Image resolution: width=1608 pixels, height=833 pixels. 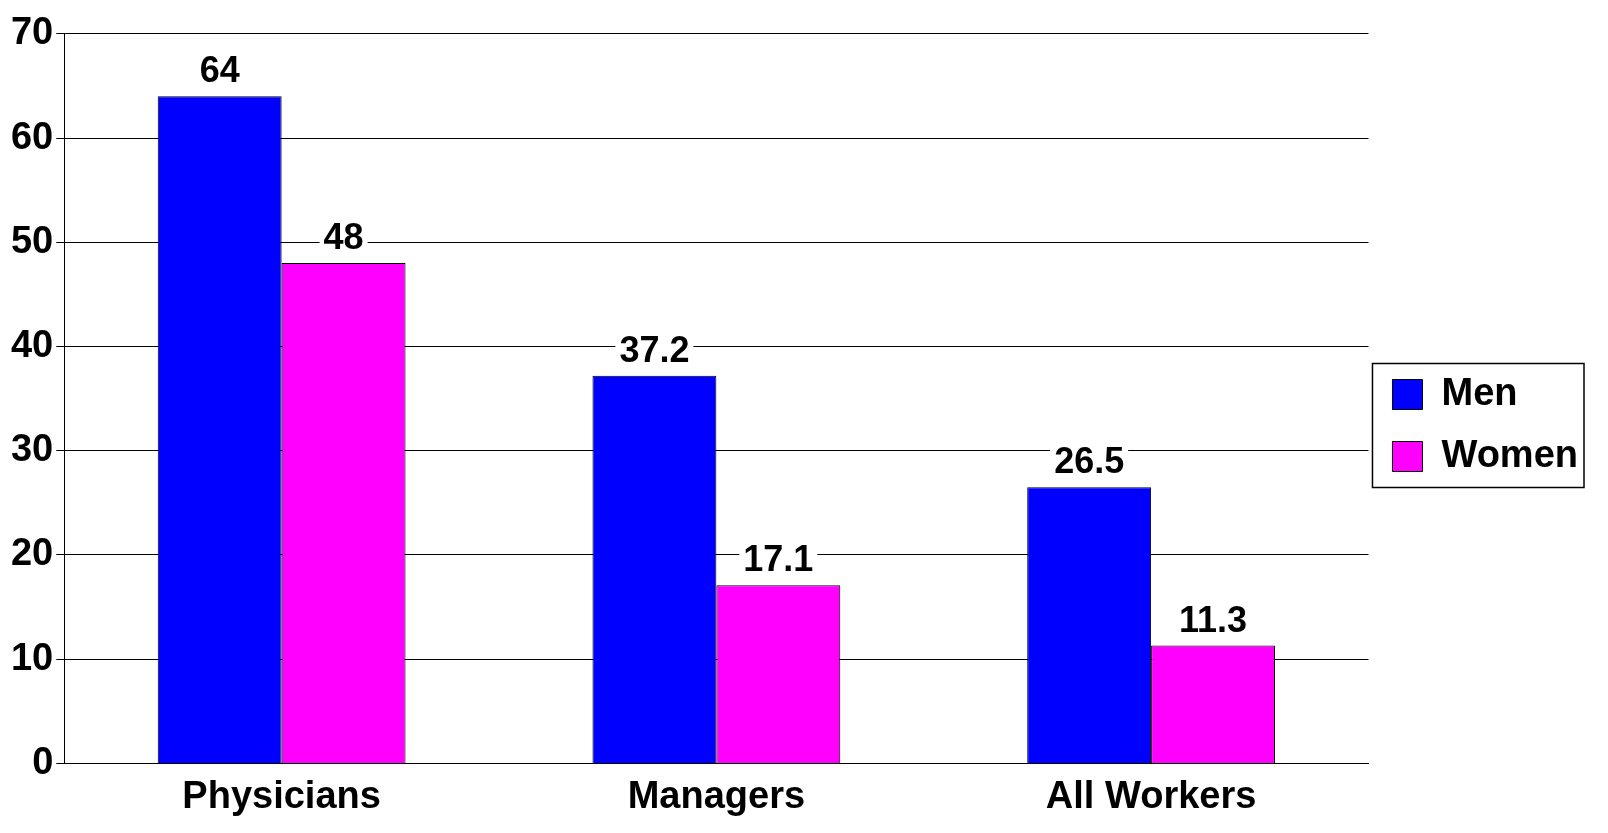 What do you see at coordinates (1479, 391) in the screenshot?
I see `legend-label: Men` at bounding box center [1479, 391].